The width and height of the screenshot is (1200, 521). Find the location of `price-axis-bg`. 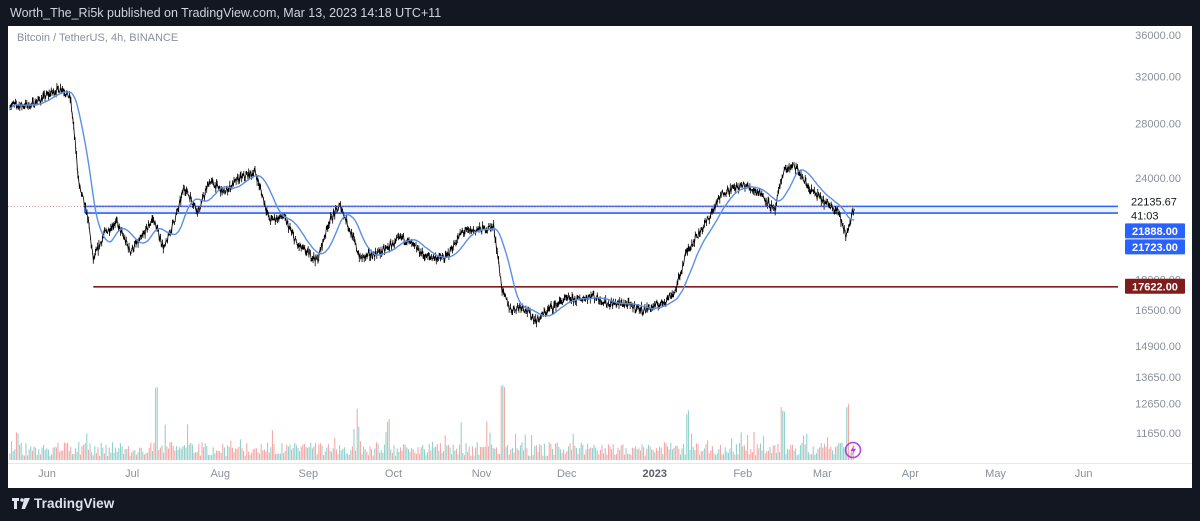

price-axis-bg is located at coordinates (1155, 257).